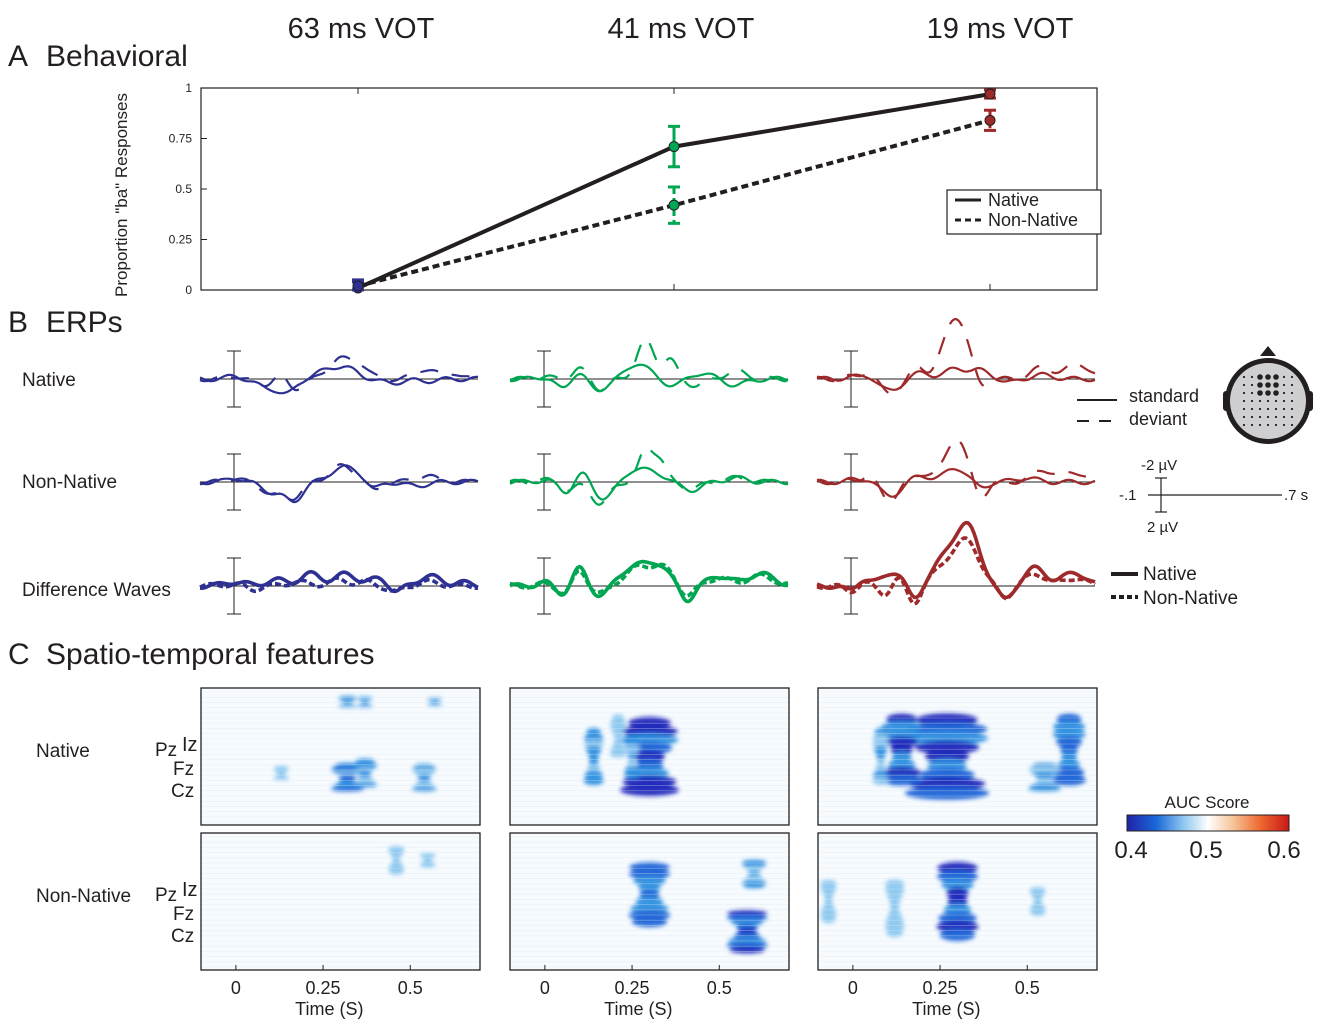 This screenshot has height=1020, width=1319. I want to click on ytick-label: 0.25, so click(181, 240).